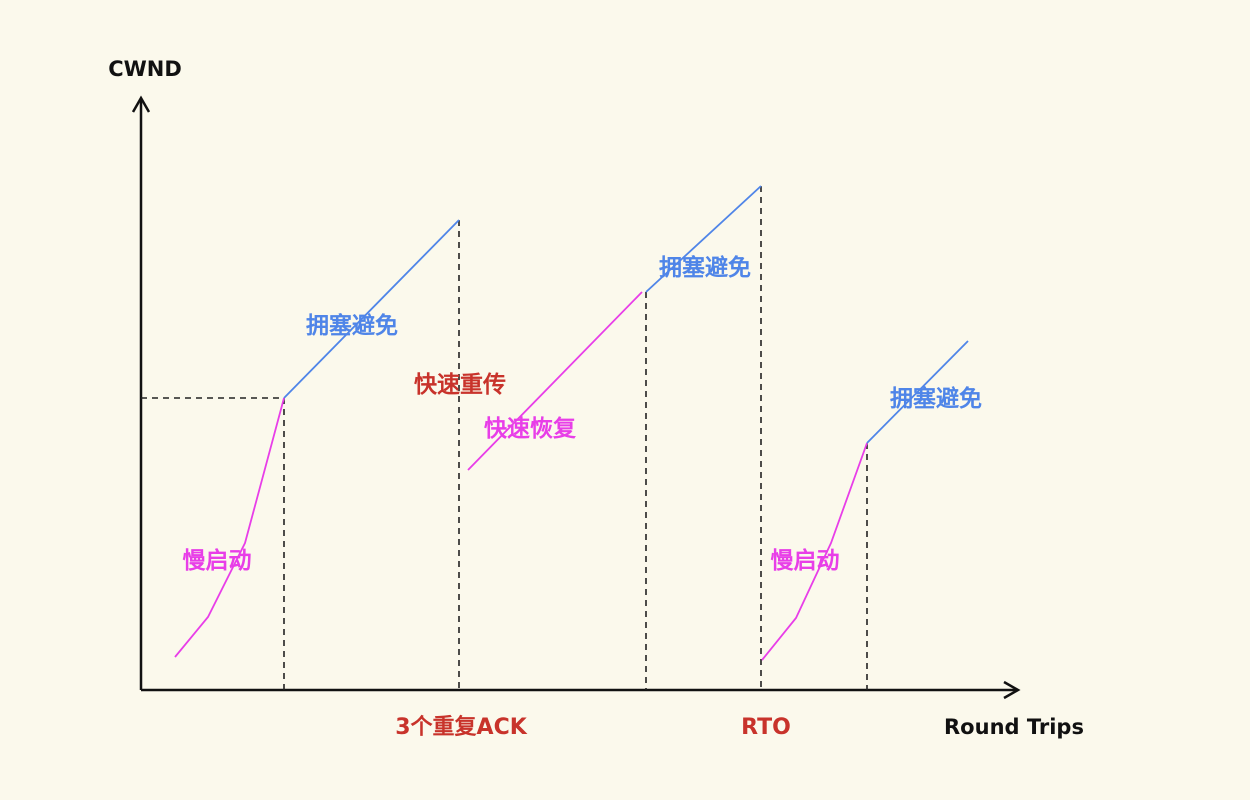 The width and height of the screenshot is (1250, 800). I want to click on congestion-avoidance-label-3: 拥塞避免, so click(936, 398).